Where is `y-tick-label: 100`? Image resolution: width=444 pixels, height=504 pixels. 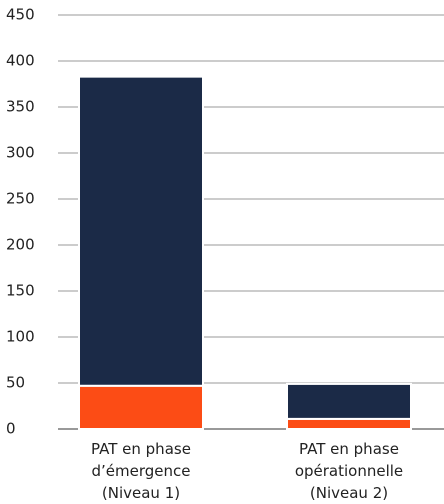 y-tick-label: 100 is located at coordinates (20, 337).